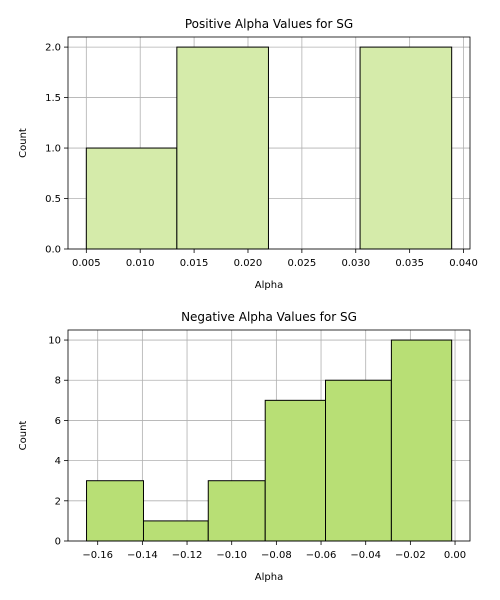 This screenshot has height=600, width=500. Describe the element at coordinates (58, 501) in the screenshot. I see `y-tick-label: 2` at that location.